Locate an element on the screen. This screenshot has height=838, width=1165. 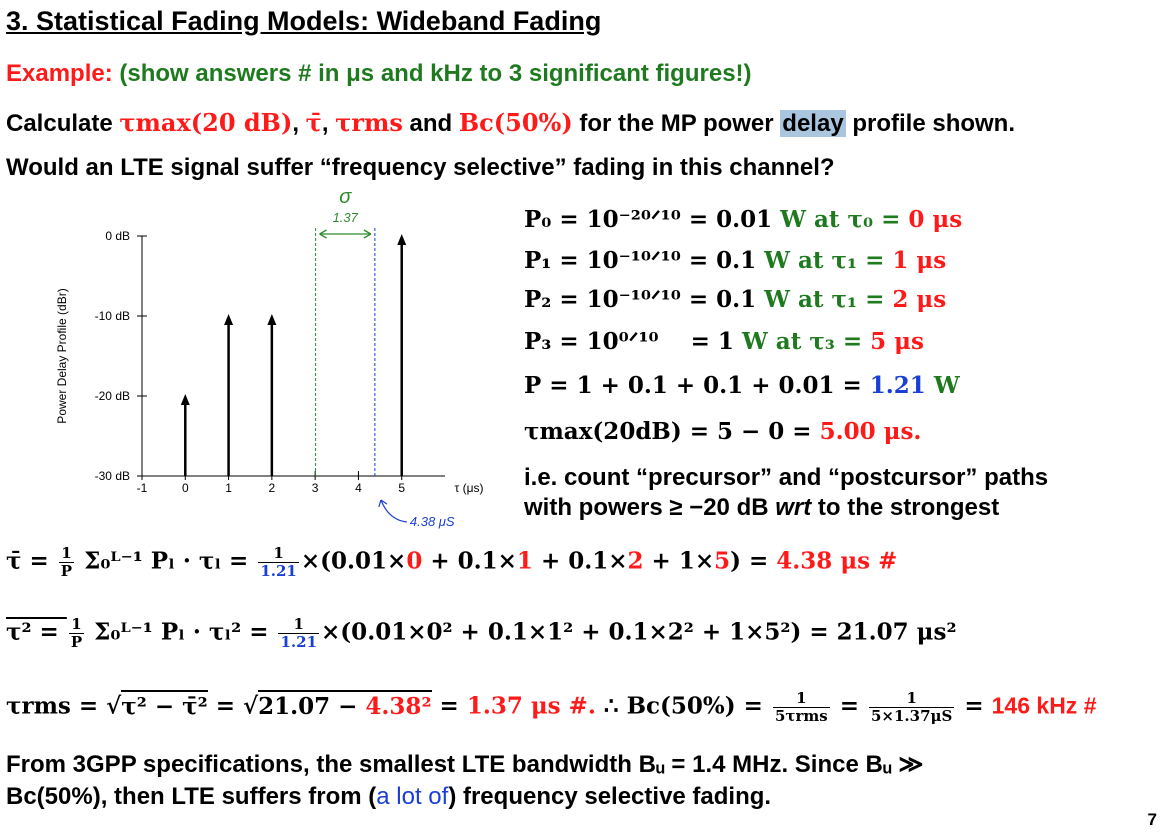
rms-sqrt-1: τ² − τ̄² is located at coordinates (164, 704).